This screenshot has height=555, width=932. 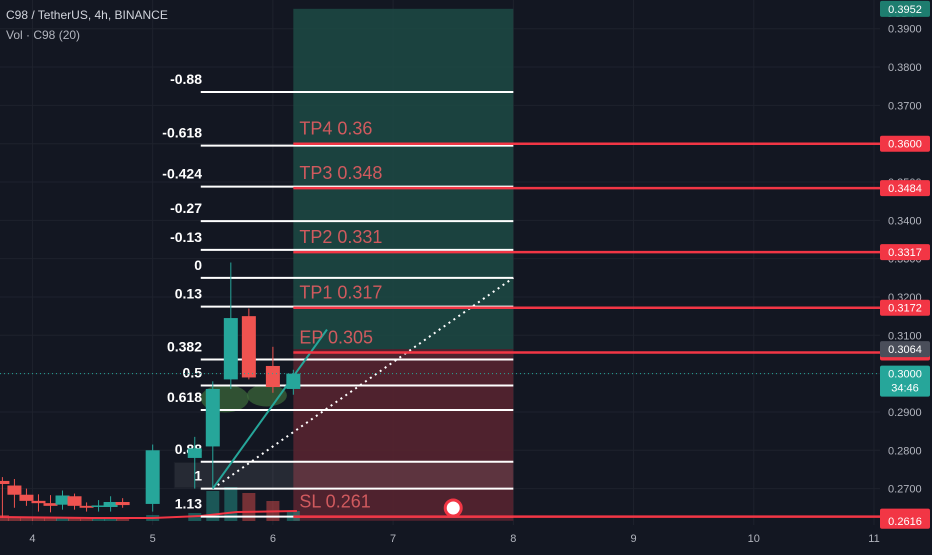 I want to click on fib-level-label: -0.13, so click(x=186, y=237).